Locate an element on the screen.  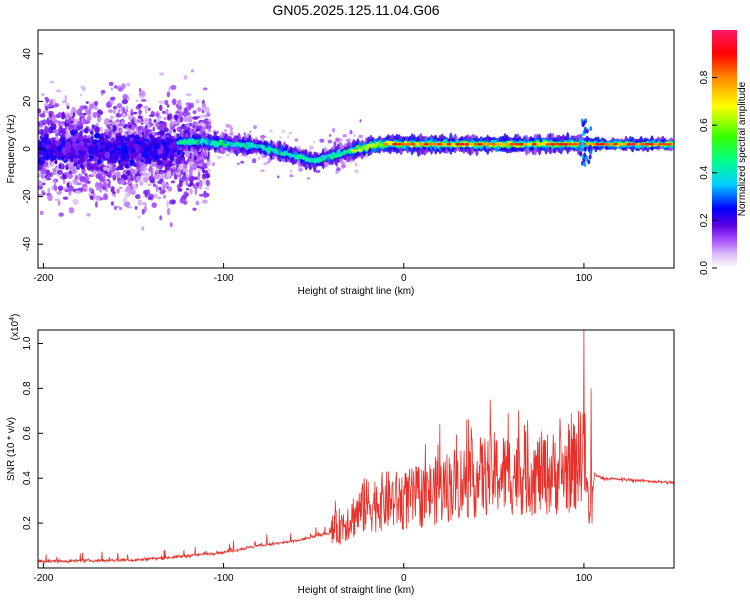
snr-y-ticks: 0.2 0.4 0.6 0.8 1.0 is located at coordinates (32, 433).